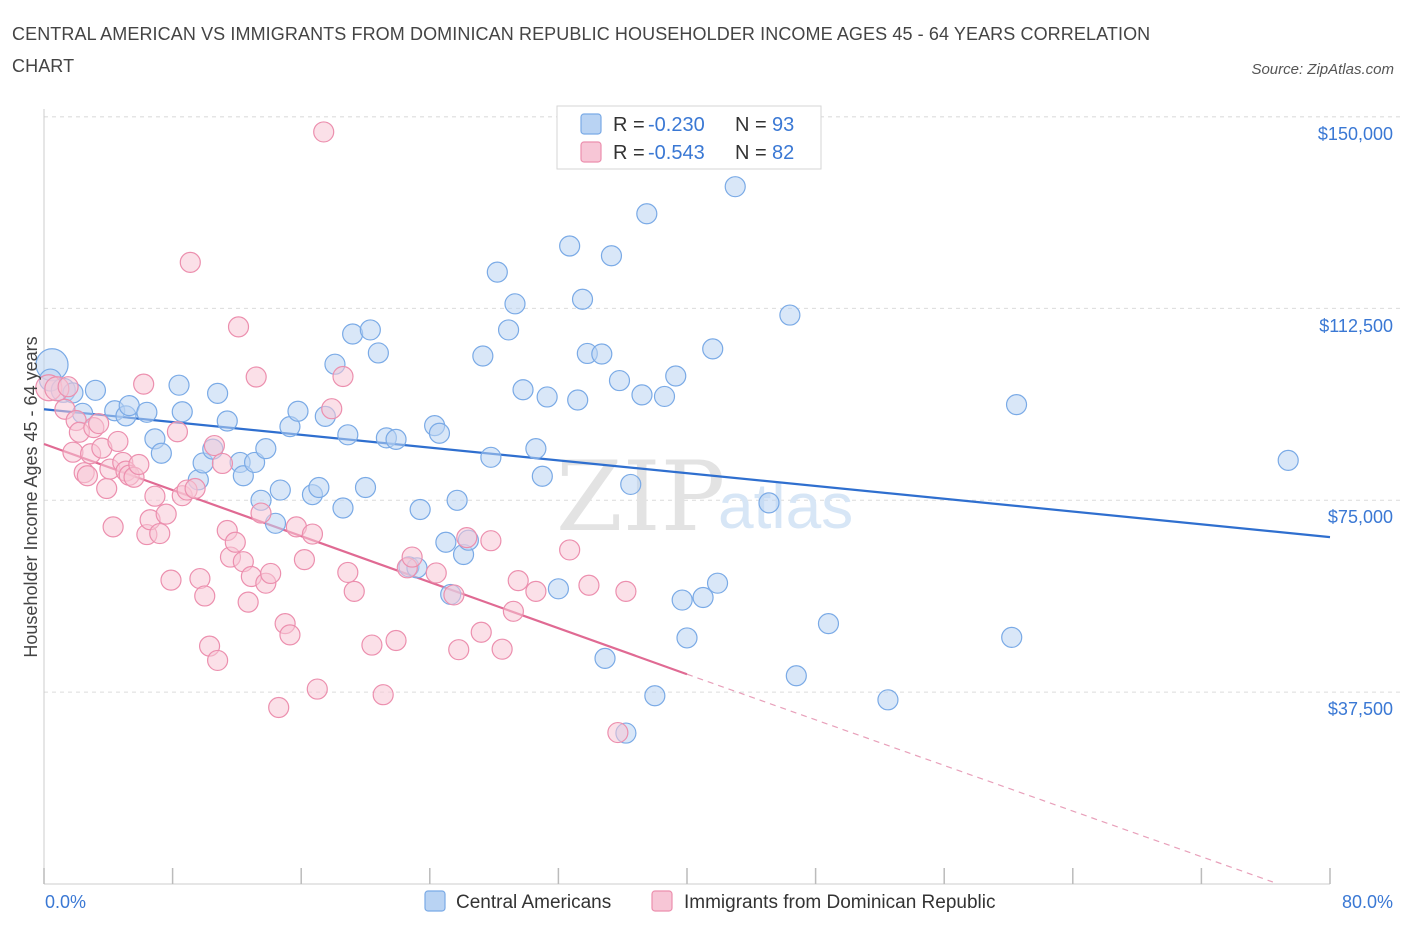  Describe the element at coordinates (435, 901) in the screenshot. I see `series-legend-swatch-central-americans` at that location.